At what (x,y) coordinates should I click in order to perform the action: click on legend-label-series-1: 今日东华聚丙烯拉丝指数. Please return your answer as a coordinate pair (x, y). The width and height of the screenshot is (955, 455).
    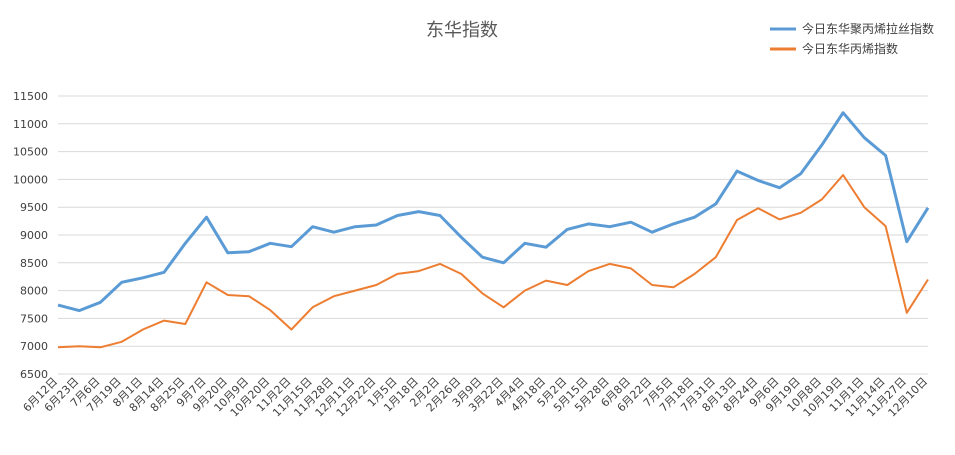
    Looking at the image, I should click on (868, 28).